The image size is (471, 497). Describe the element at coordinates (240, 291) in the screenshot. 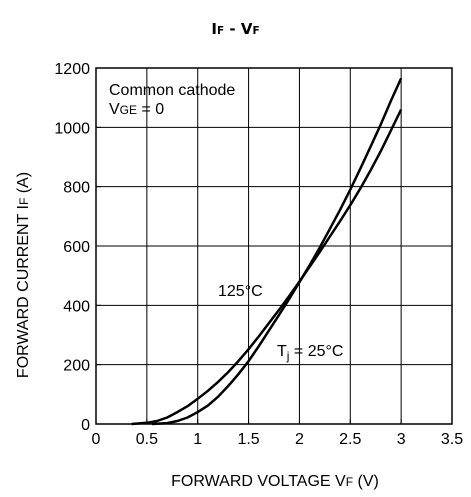

I see `series-label-125: 125°C` at that location.